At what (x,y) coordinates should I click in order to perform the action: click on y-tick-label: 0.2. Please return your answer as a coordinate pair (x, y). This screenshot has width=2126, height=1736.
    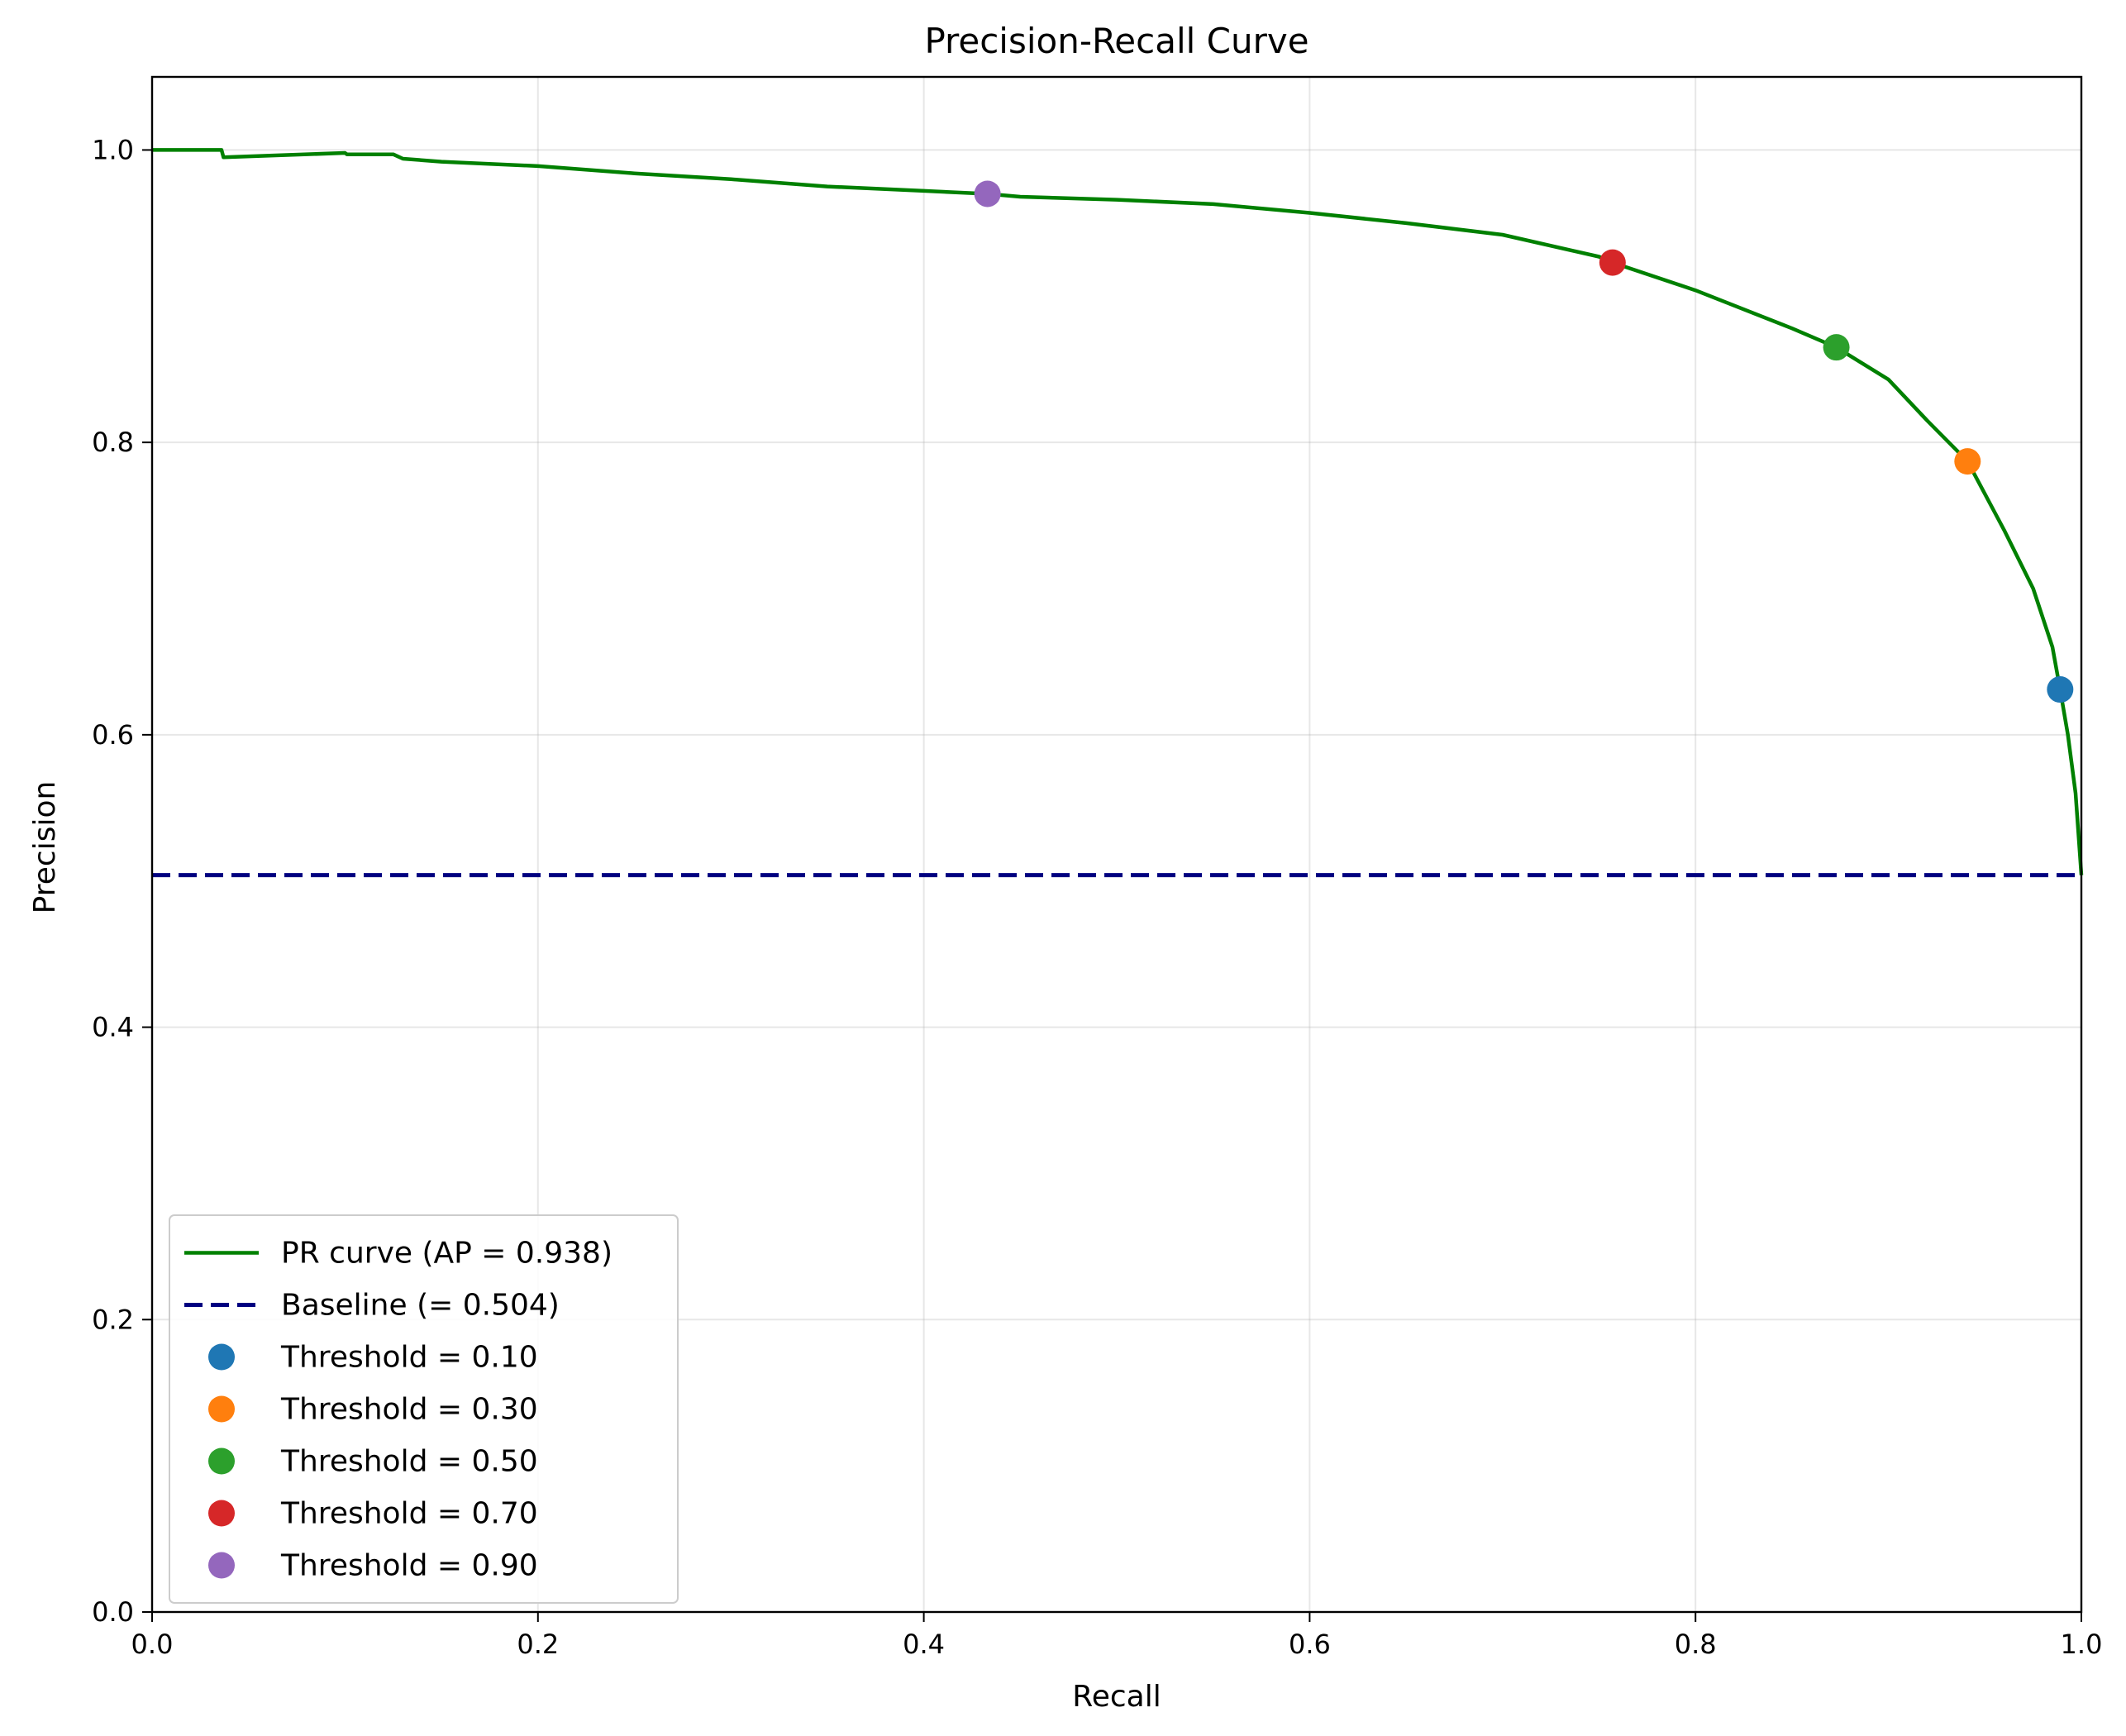
    Looking at the image, I should click on (113, 1319).